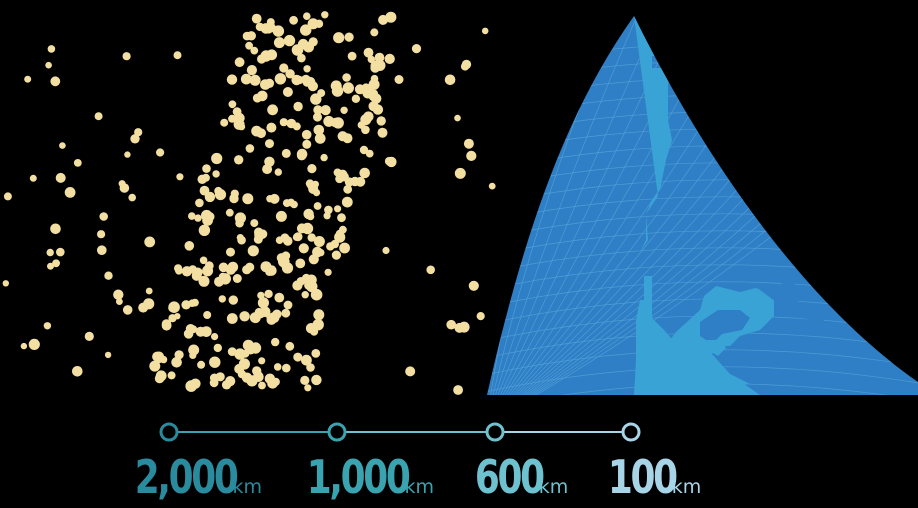 Image resolution: width=918 pixels, height=508 pixels. Describe the element at coordinates (642, 477) in the screenshot. I see `scale-value: 100` at that location.